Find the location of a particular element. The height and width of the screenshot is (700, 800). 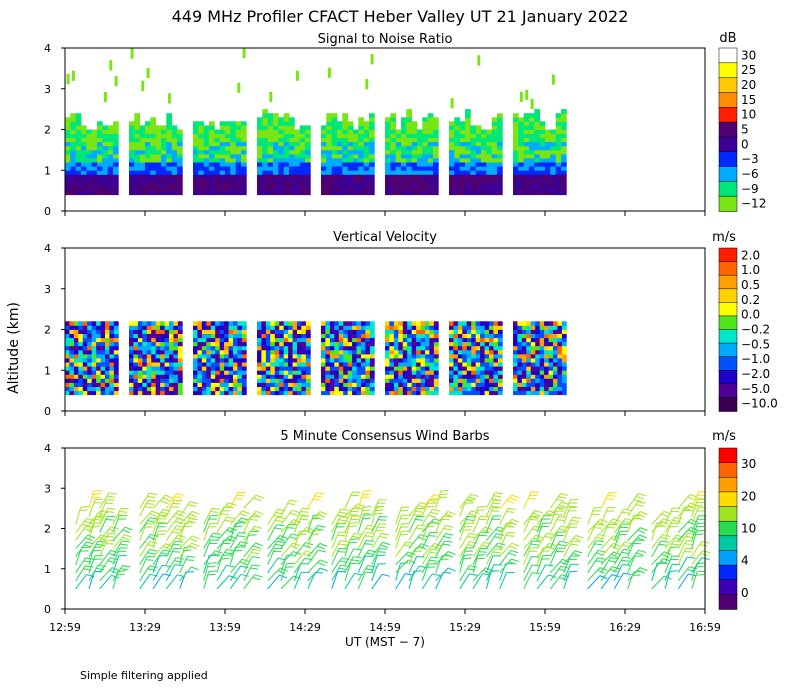

x-axis-label: UT (MST − 7) is located at coordinates (385, 642).